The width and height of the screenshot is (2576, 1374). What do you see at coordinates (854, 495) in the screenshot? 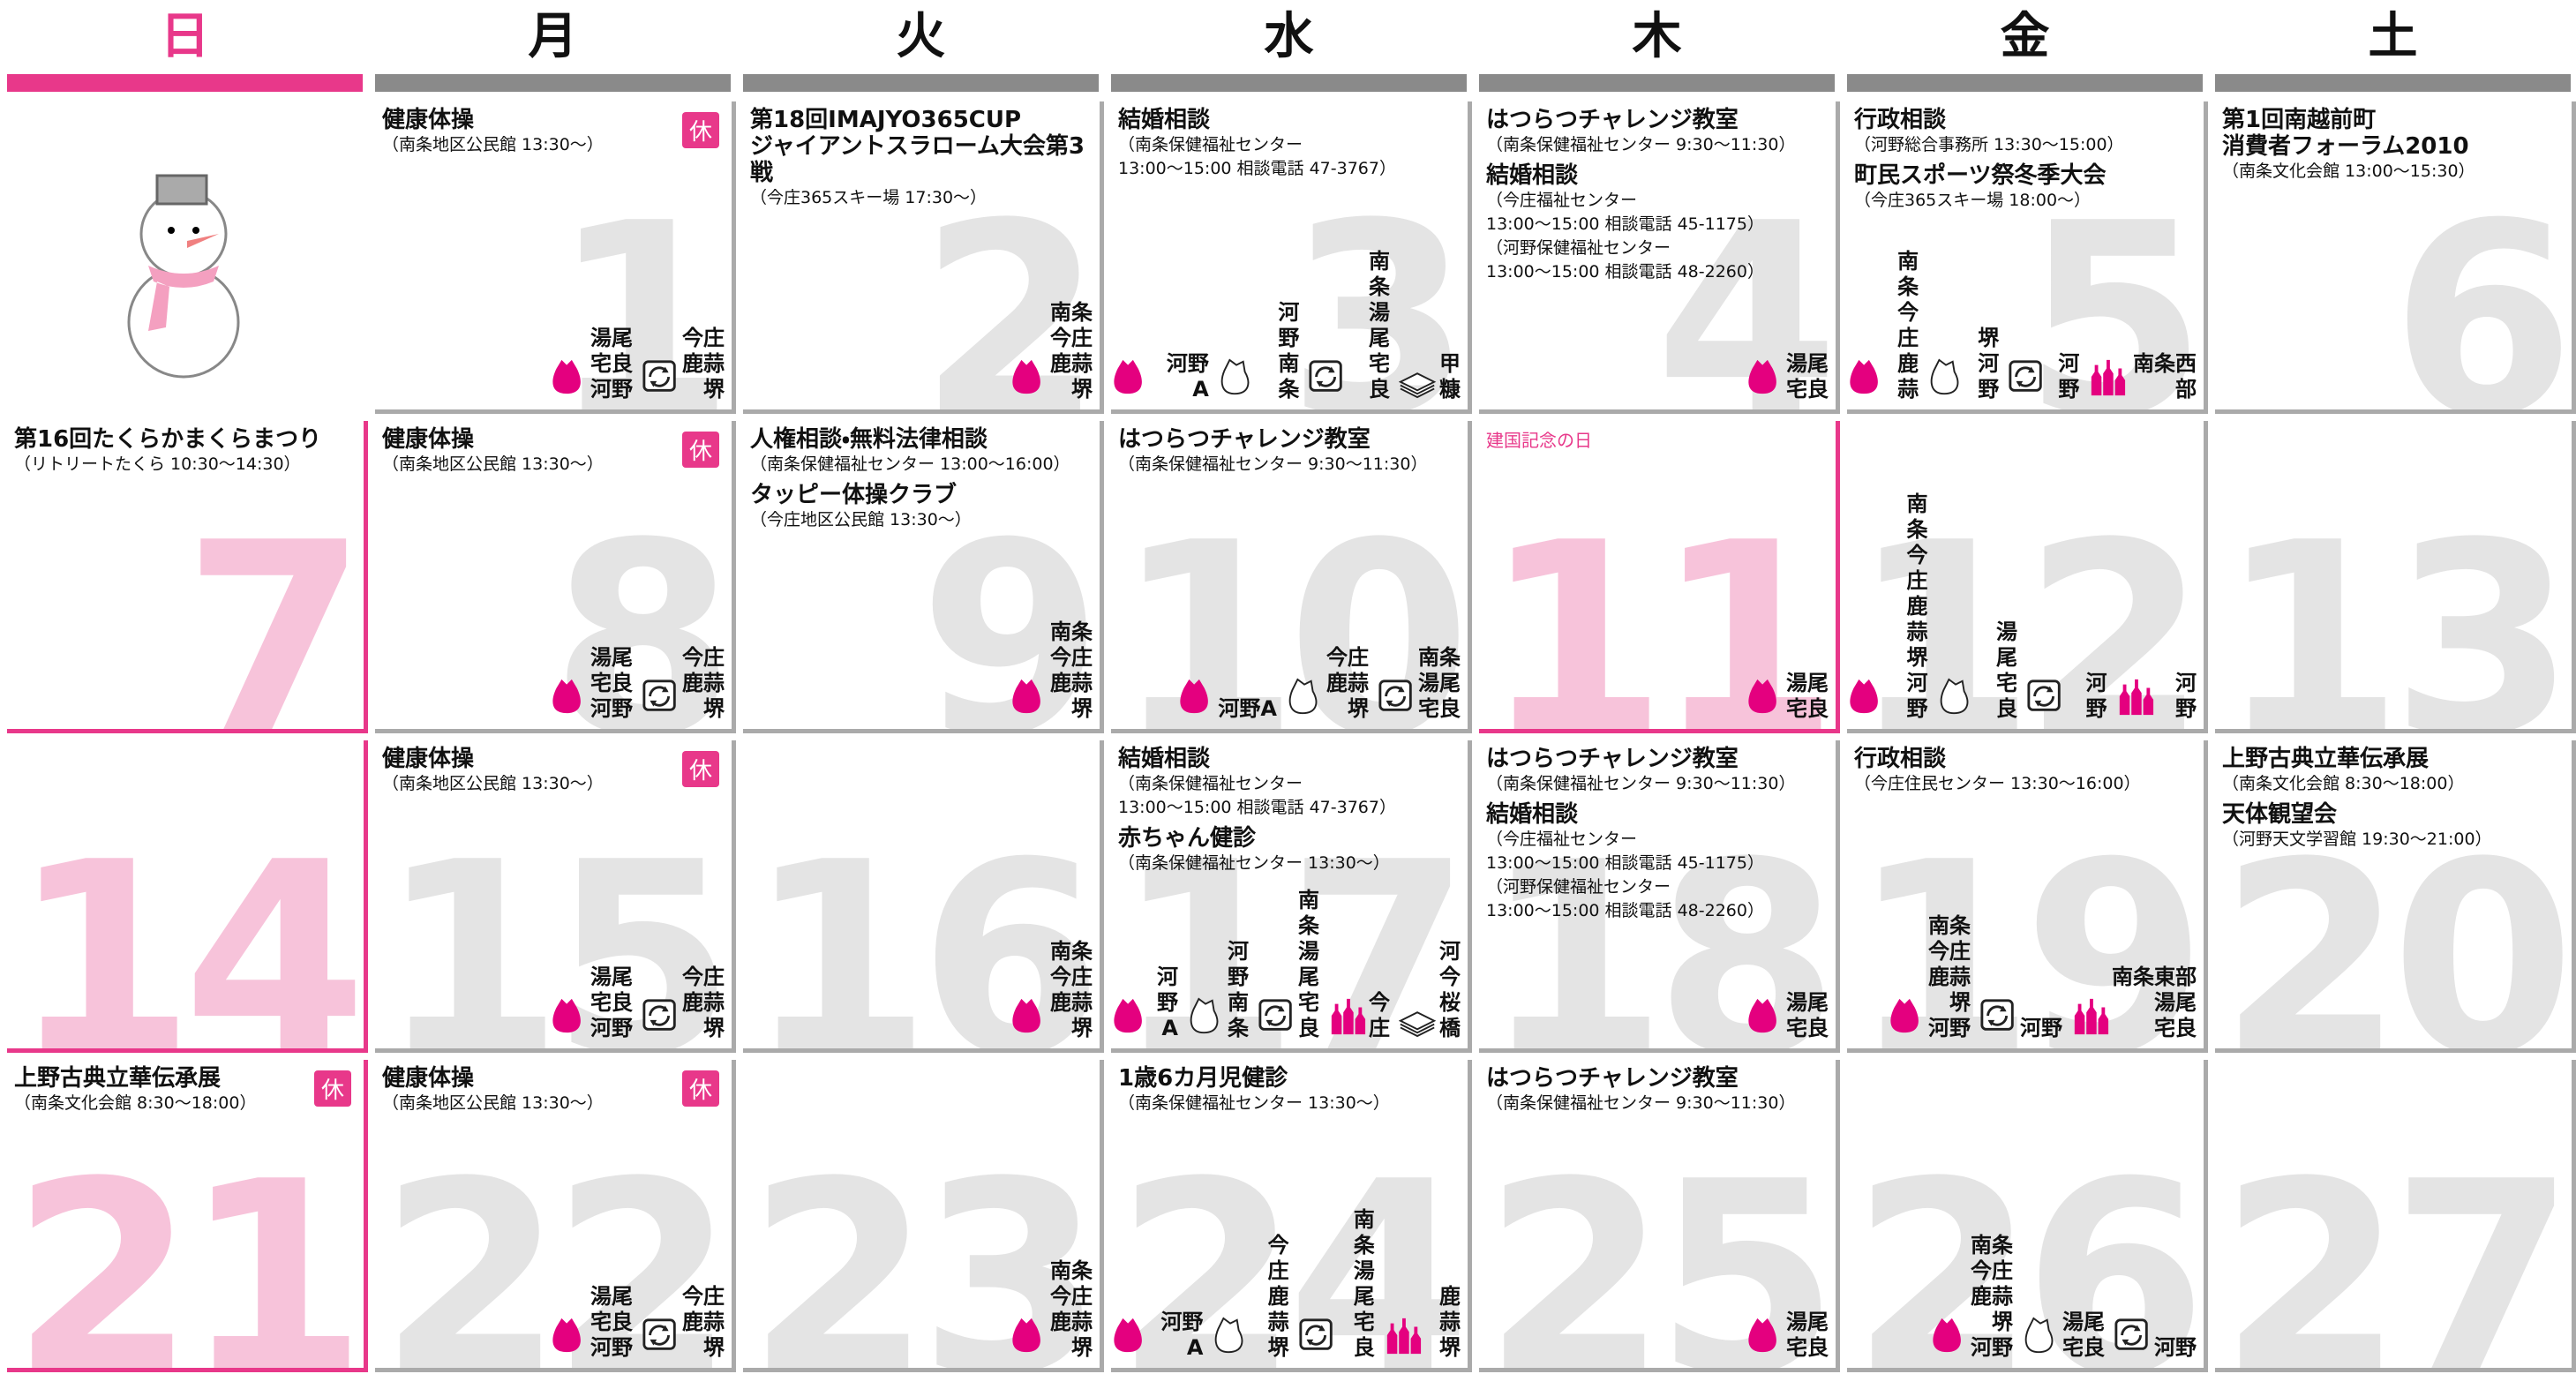
I see `event-title: タッピー体操クラブ` at bounding box center [854, 495].